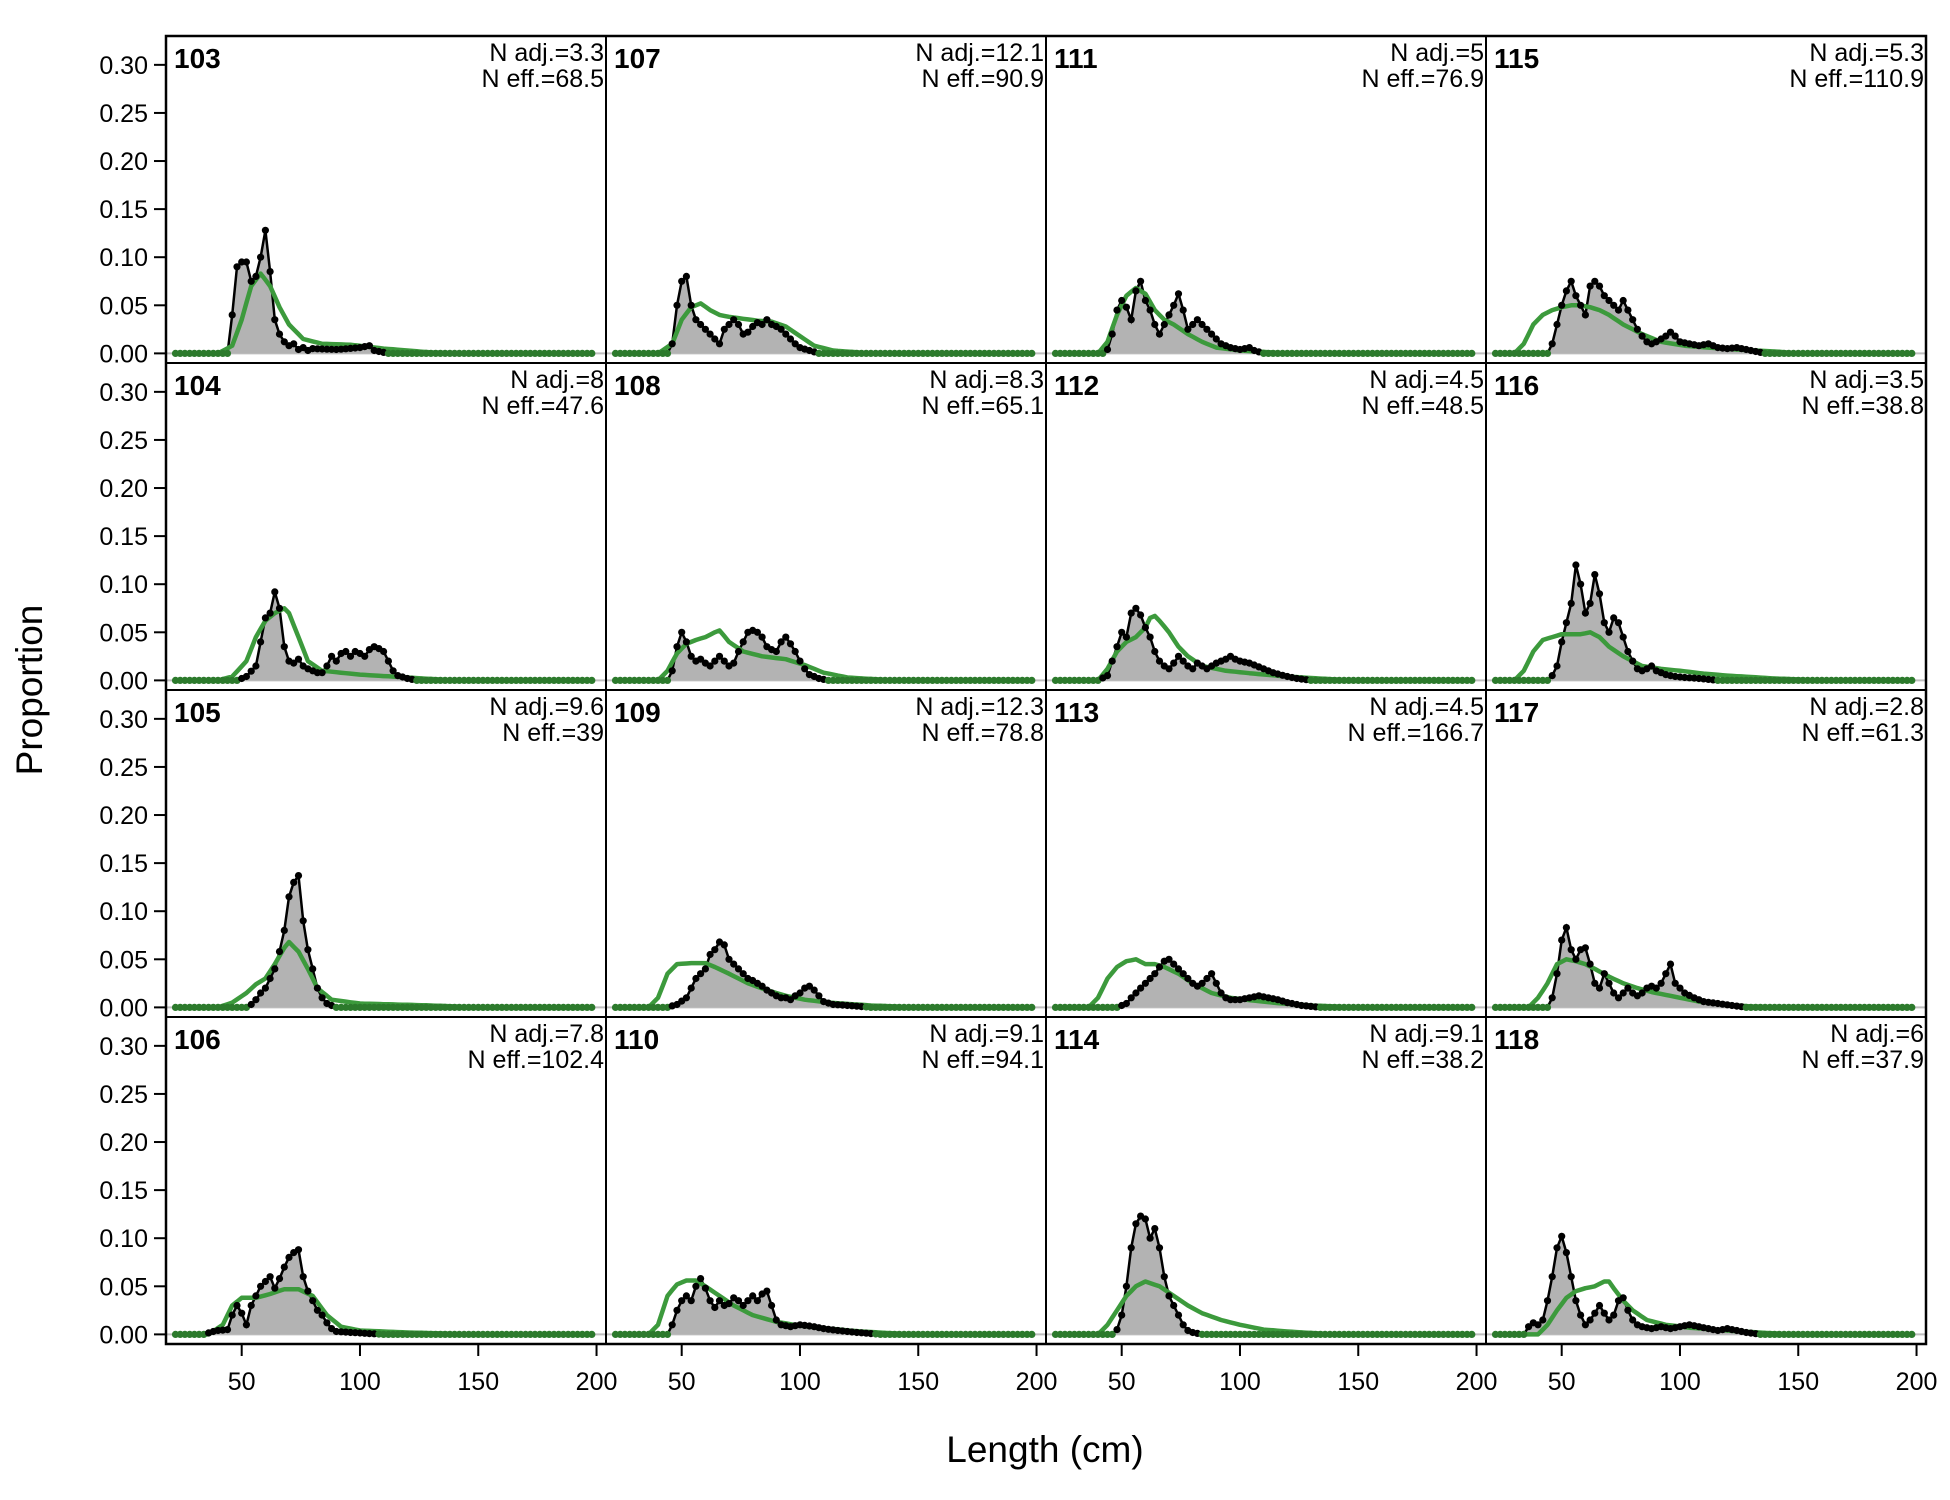  What do you see at coordinates (386, 199) in the screenshot?
I see `panel-103: 103 N adj.=3.3N eff.=68.5` at bounding box center [386, 199].